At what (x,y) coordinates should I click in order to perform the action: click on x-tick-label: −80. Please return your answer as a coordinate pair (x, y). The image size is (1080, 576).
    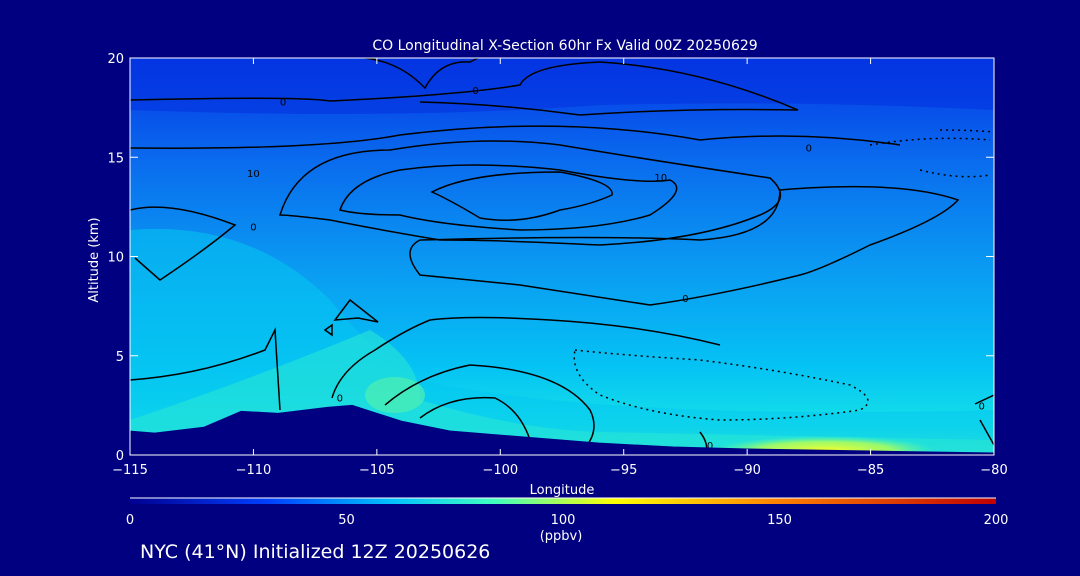
    Looking at the image, I should click on (993, 470).